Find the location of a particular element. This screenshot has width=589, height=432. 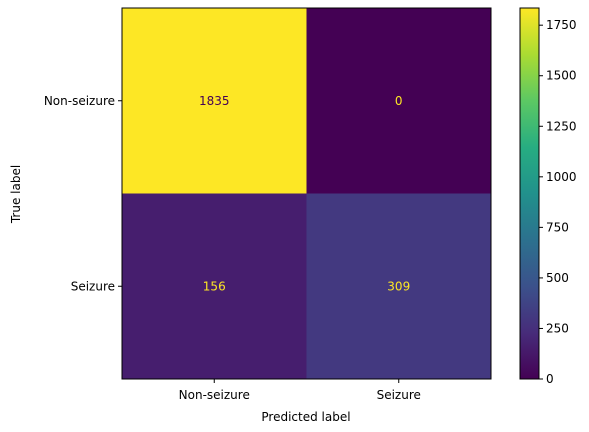

colorbar-tick-label: 500 is located at coordinates (557, 278).